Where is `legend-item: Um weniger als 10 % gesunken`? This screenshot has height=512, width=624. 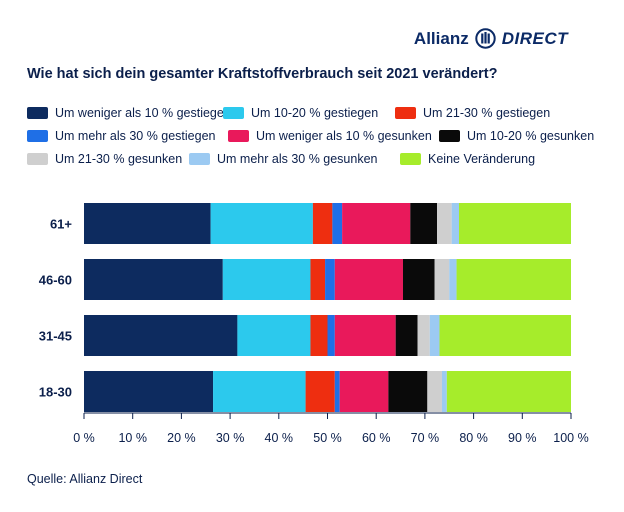
legend-item: Um weniger als 10 % gesunken is located at coordinates (333, 136).